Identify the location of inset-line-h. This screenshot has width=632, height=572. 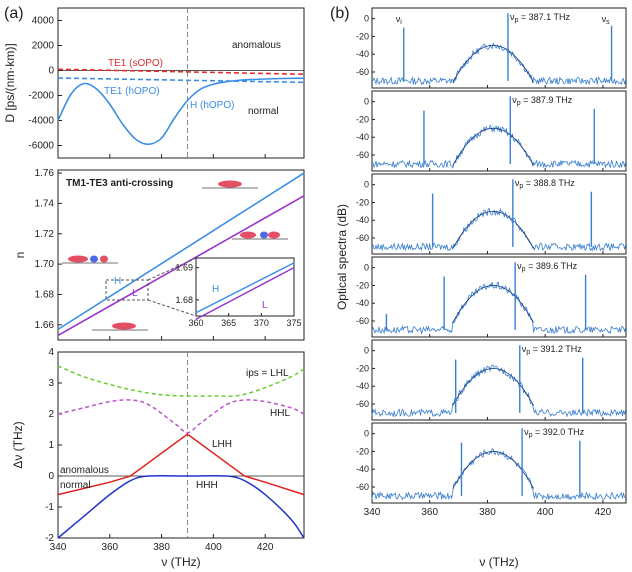
(245, 288).